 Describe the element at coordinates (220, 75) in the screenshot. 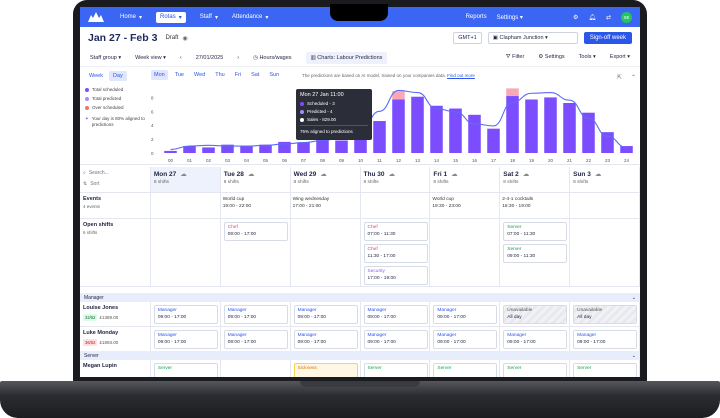

I see `day-tab-thu: Thu` at that location.